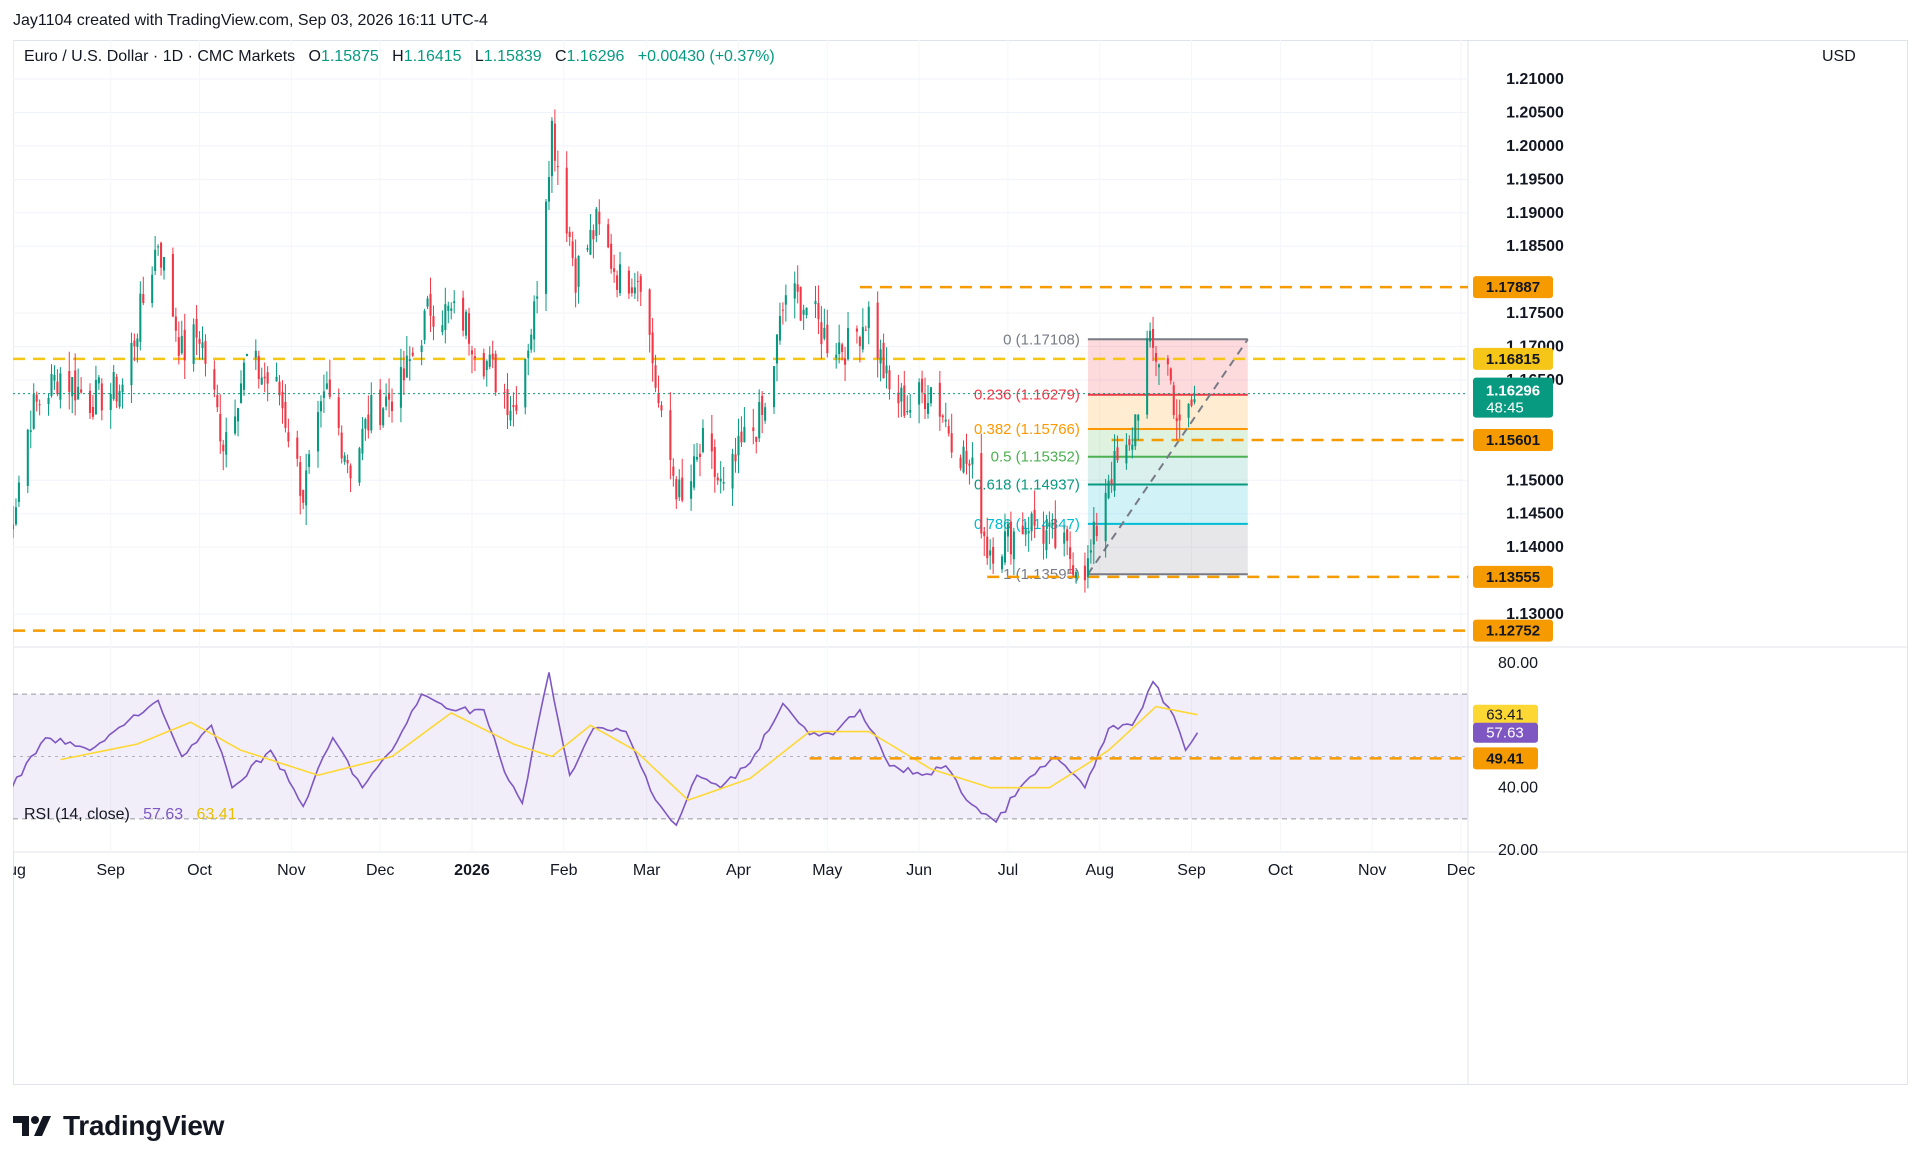 Image resolution: width=1920 pixels, height=1169 pixels. Describe the element at coordinates (1513, 577) in the screenshot. I see `price-level-tag-text: 1.13555` at that location.